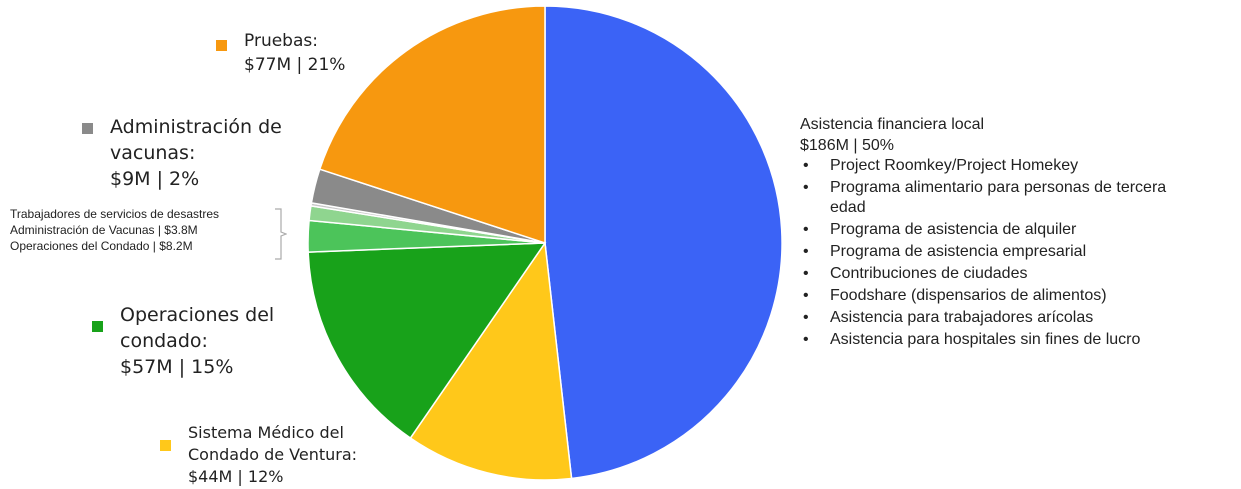 Image resolution: width=1241 pixels, height=489 pixels. Describe the element at coordinates (940, 229) in the screenshot. I see `asistencia-item: • Programa de asistencia de alquiler` at that location.